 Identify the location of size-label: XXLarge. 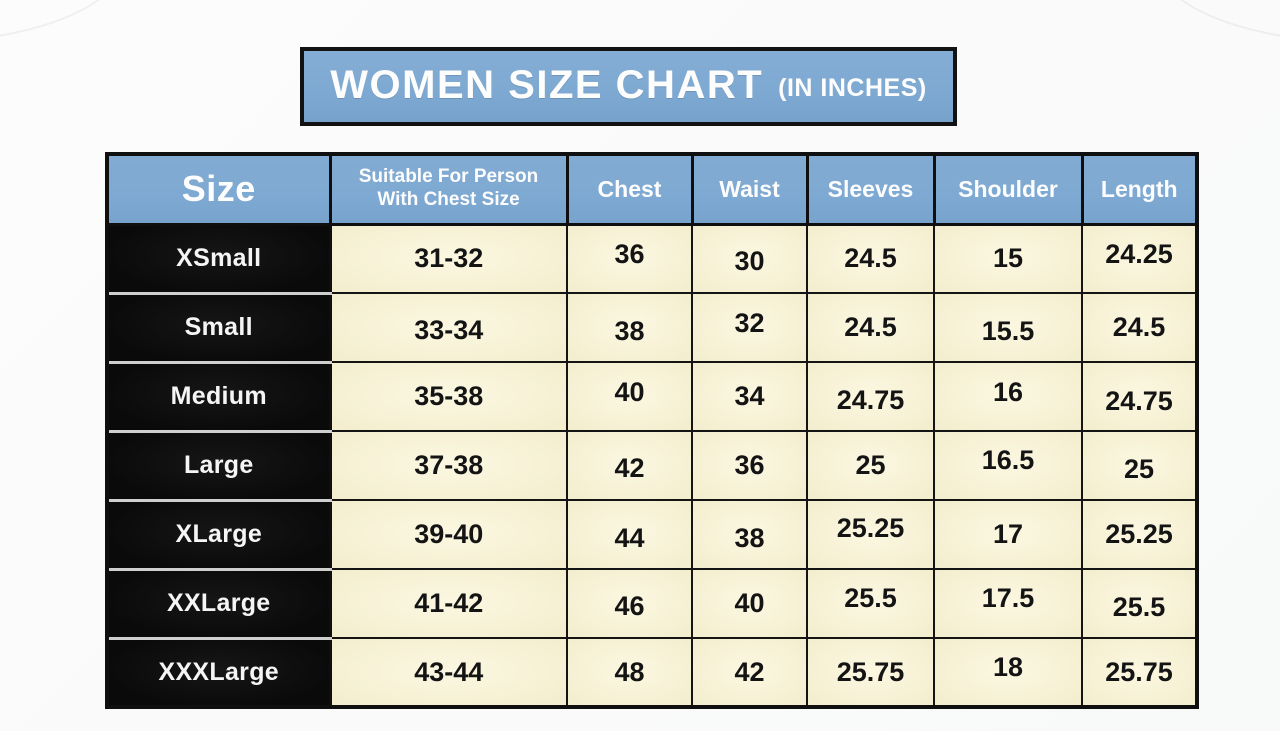
(218, 603).